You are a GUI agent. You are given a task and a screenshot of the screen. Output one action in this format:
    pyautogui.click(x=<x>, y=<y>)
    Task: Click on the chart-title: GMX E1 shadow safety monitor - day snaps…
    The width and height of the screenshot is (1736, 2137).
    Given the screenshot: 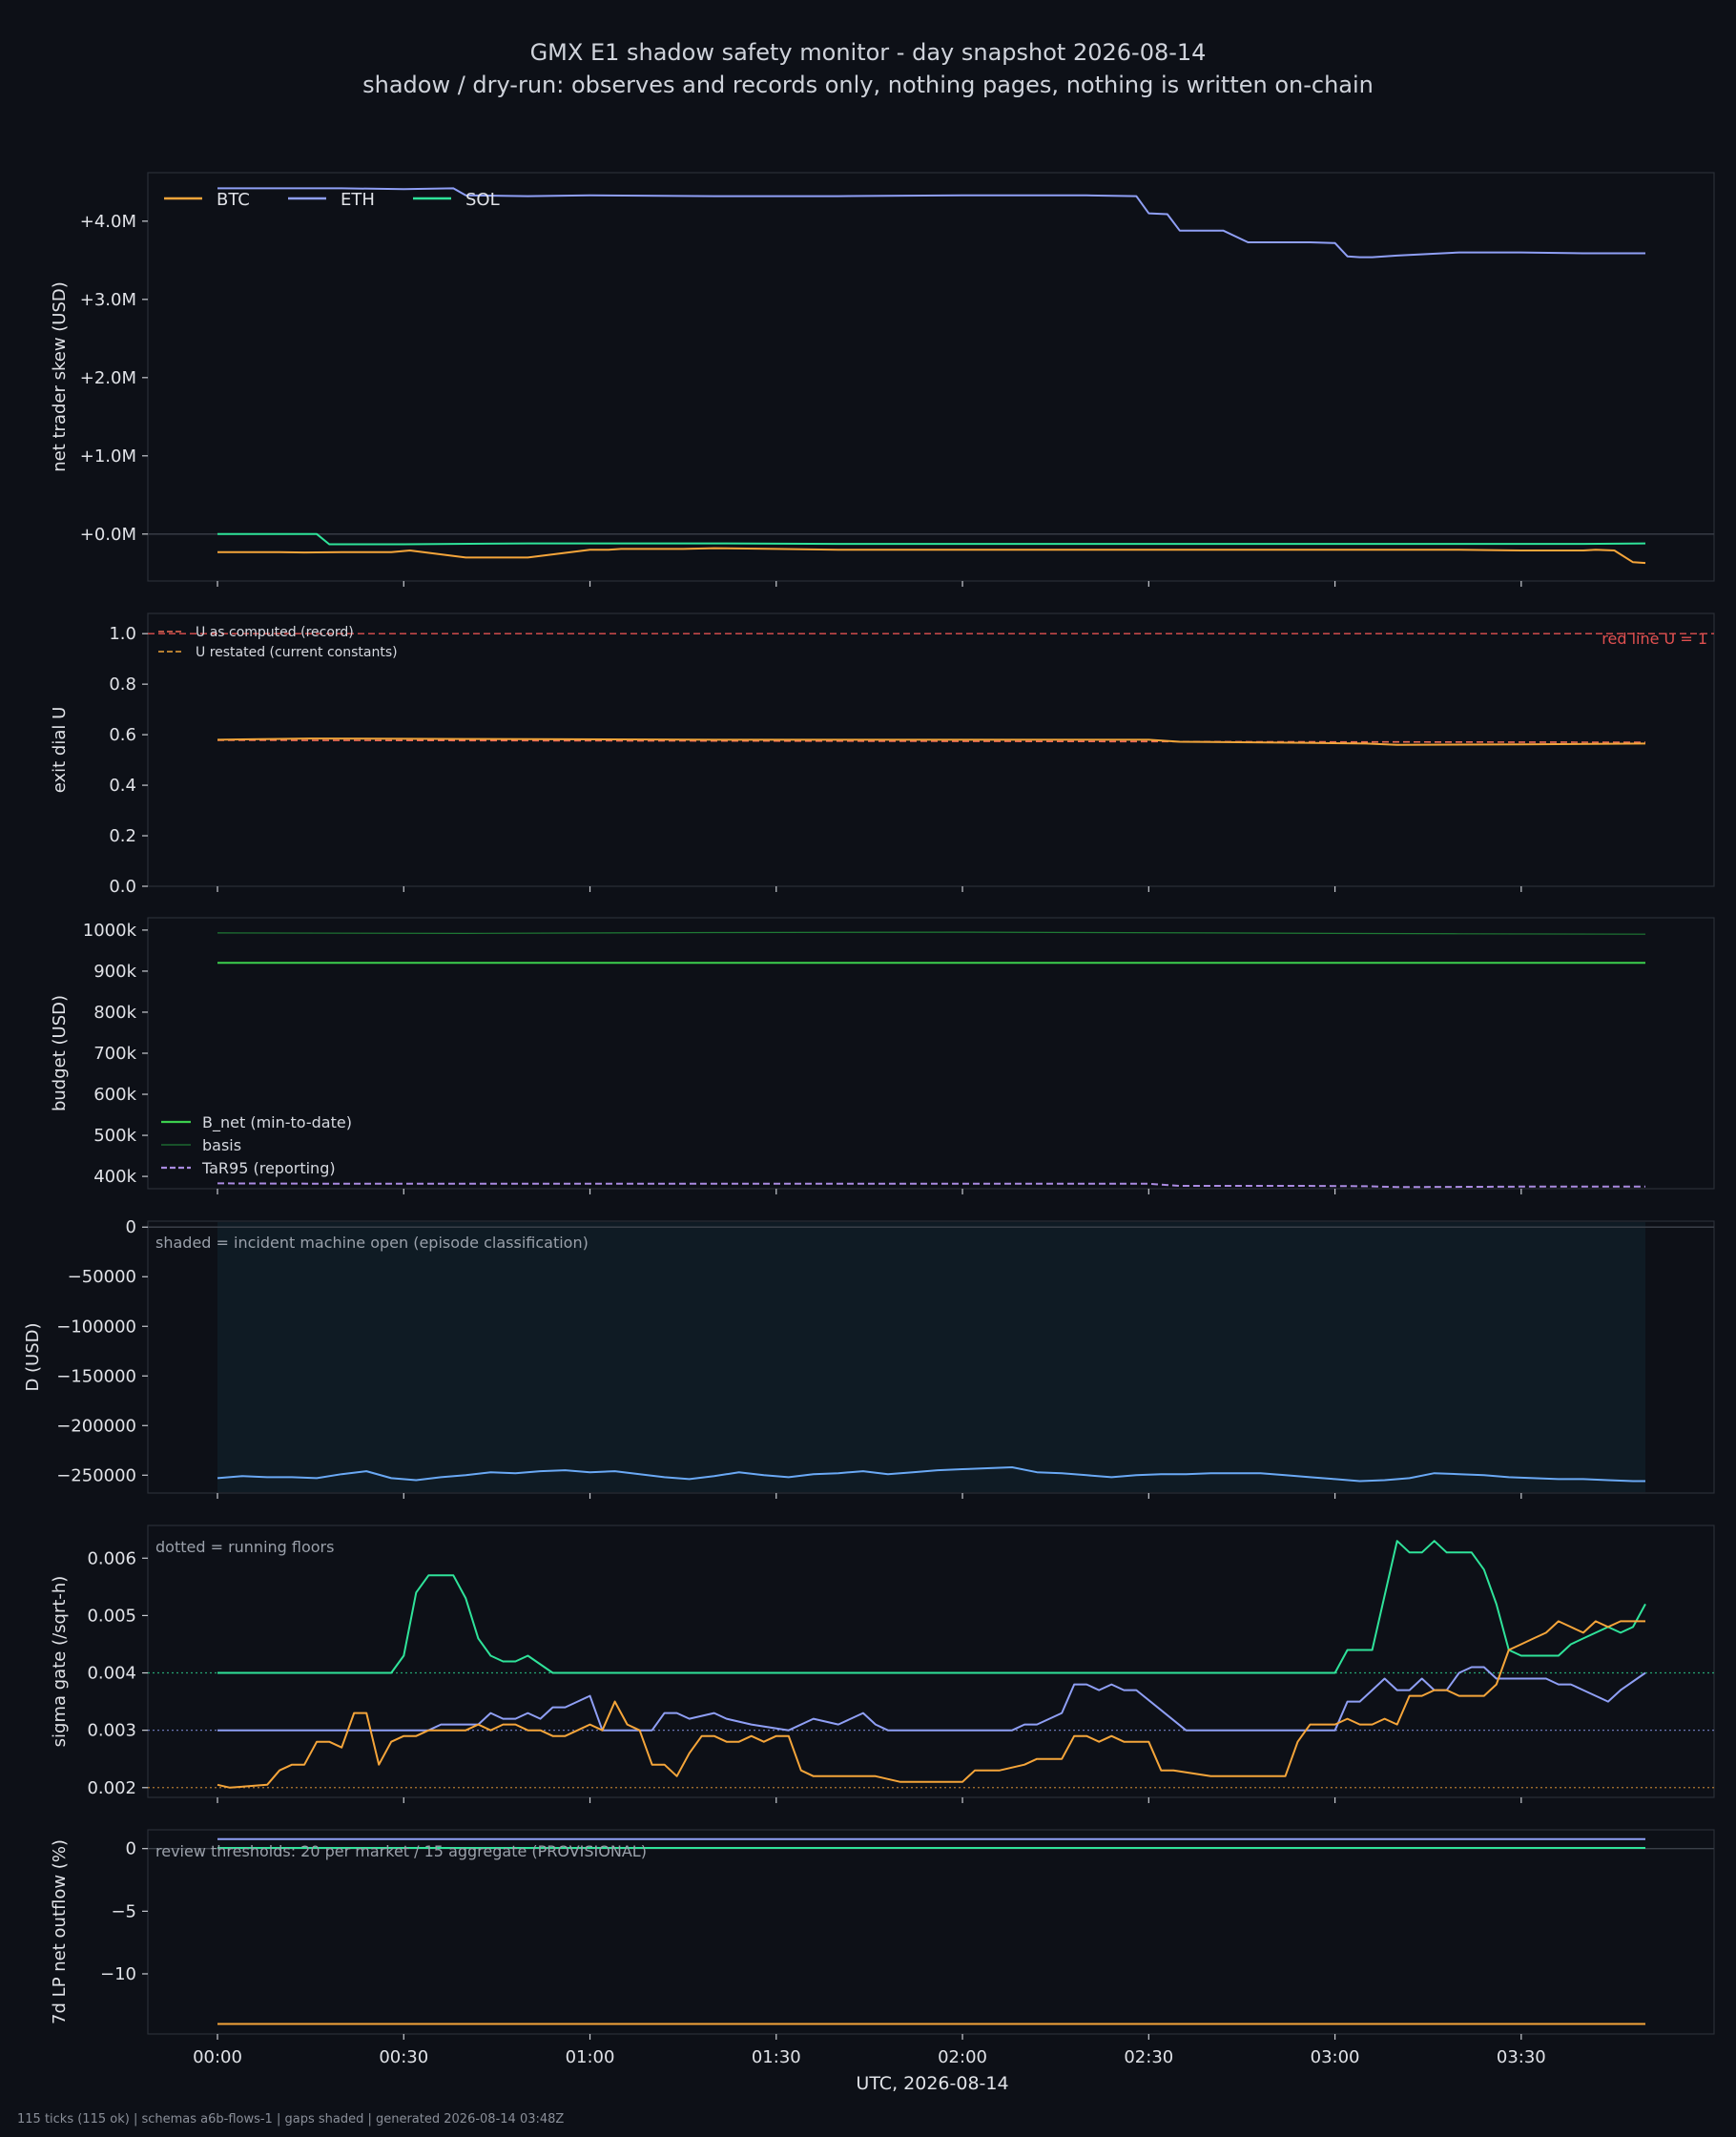 What is the action you would take?
    pyautogui.click(x=868, y=52)
    